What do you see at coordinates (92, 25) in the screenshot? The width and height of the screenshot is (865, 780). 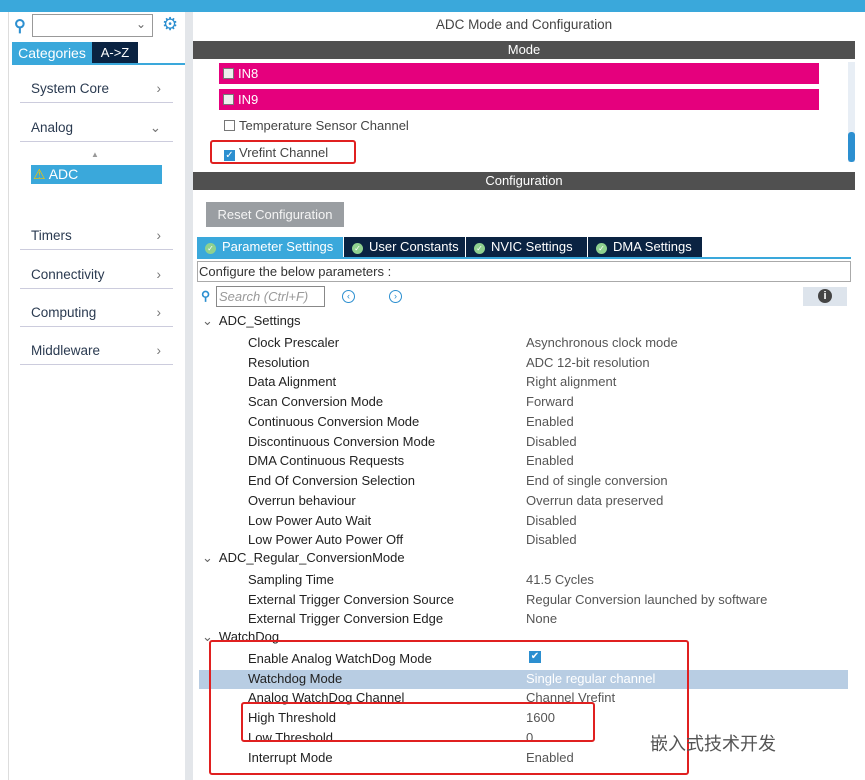 I see `category-search-input: ⌄` at bounding box center [92, 25].